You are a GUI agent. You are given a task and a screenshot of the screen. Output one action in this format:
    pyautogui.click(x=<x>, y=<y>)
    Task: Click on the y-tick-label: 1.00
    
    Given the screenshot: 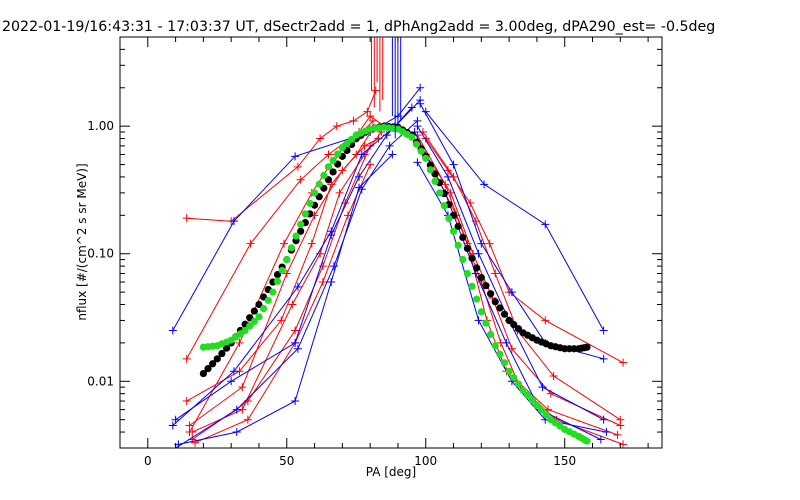 What is the action you would take?
    pyautogui.click(x=100, y=126)
    